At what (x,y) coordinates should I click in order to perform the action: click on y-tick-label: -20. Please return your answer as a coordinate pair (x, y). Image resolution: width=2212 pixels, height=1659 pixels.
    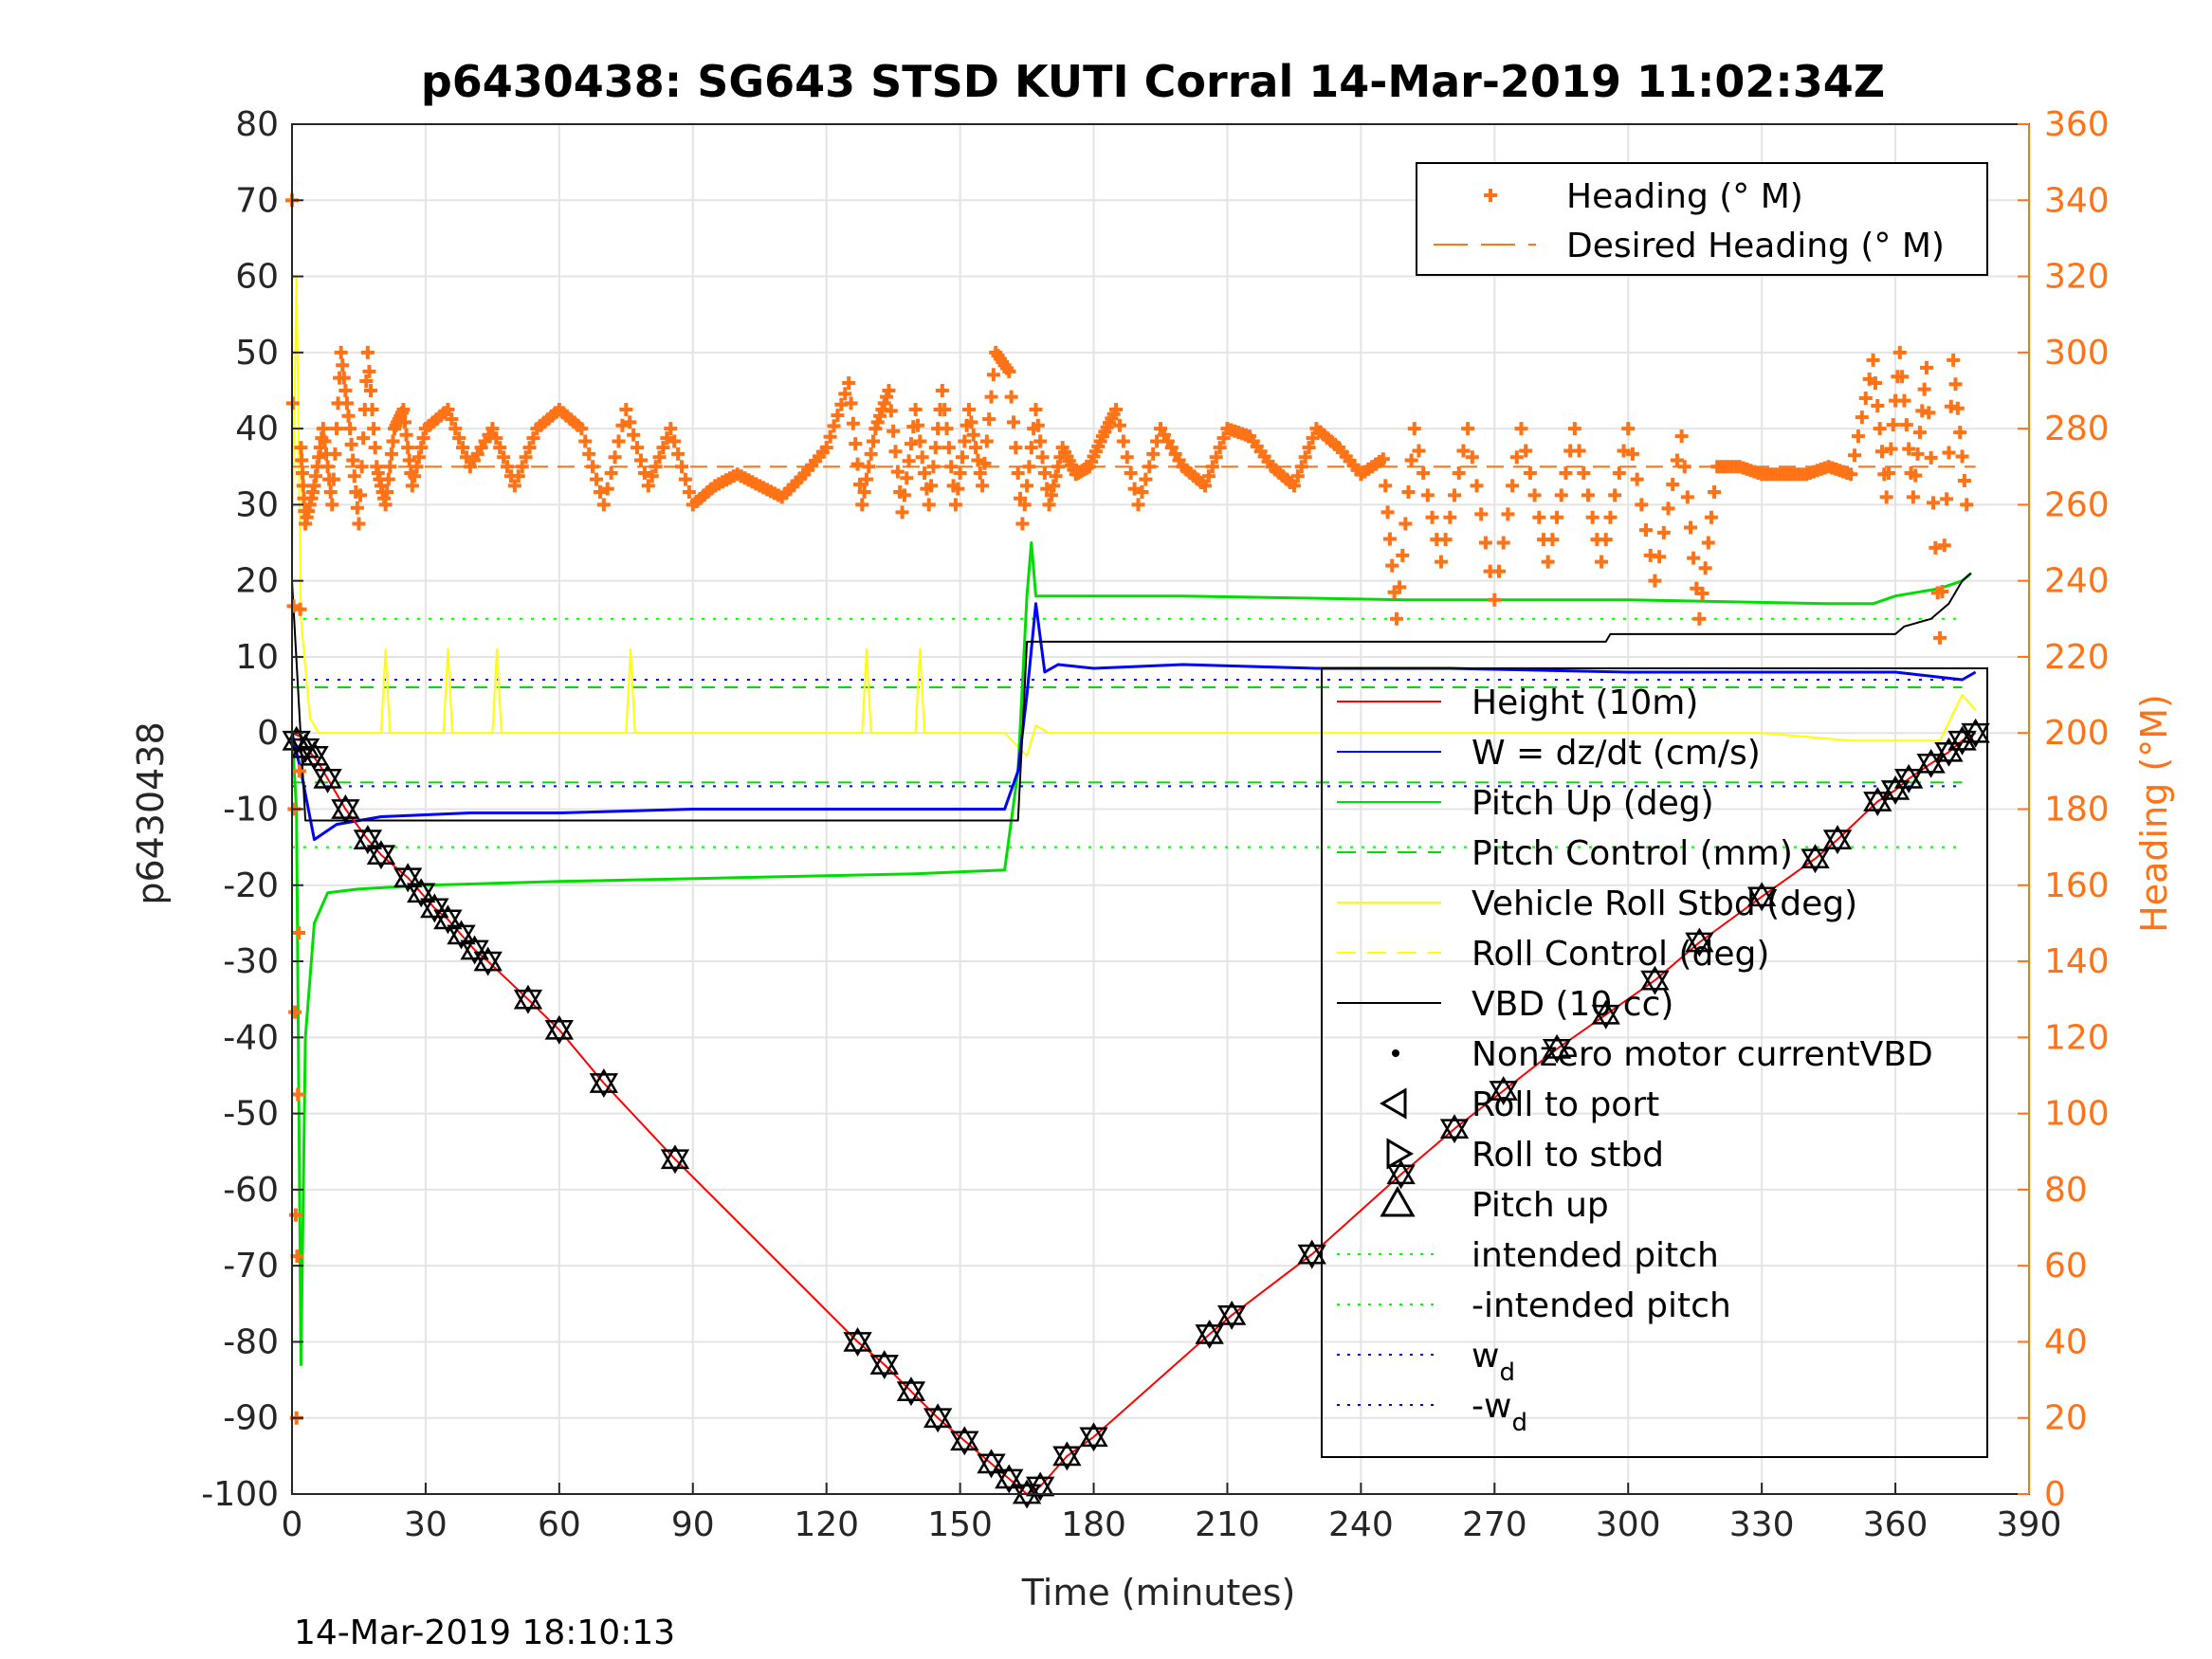
    Looking at the image, I should click on (251, 885).